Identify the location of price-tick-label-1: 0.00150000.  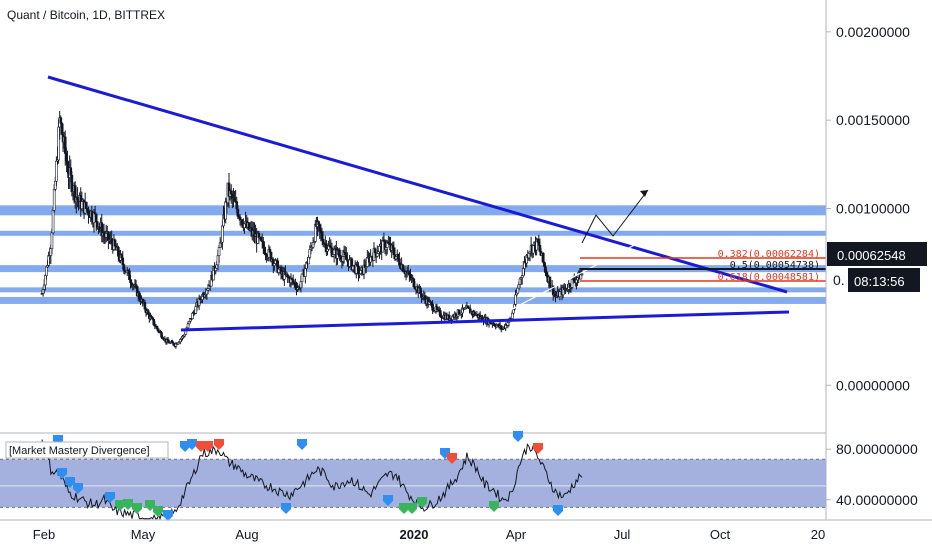
(873, 120).